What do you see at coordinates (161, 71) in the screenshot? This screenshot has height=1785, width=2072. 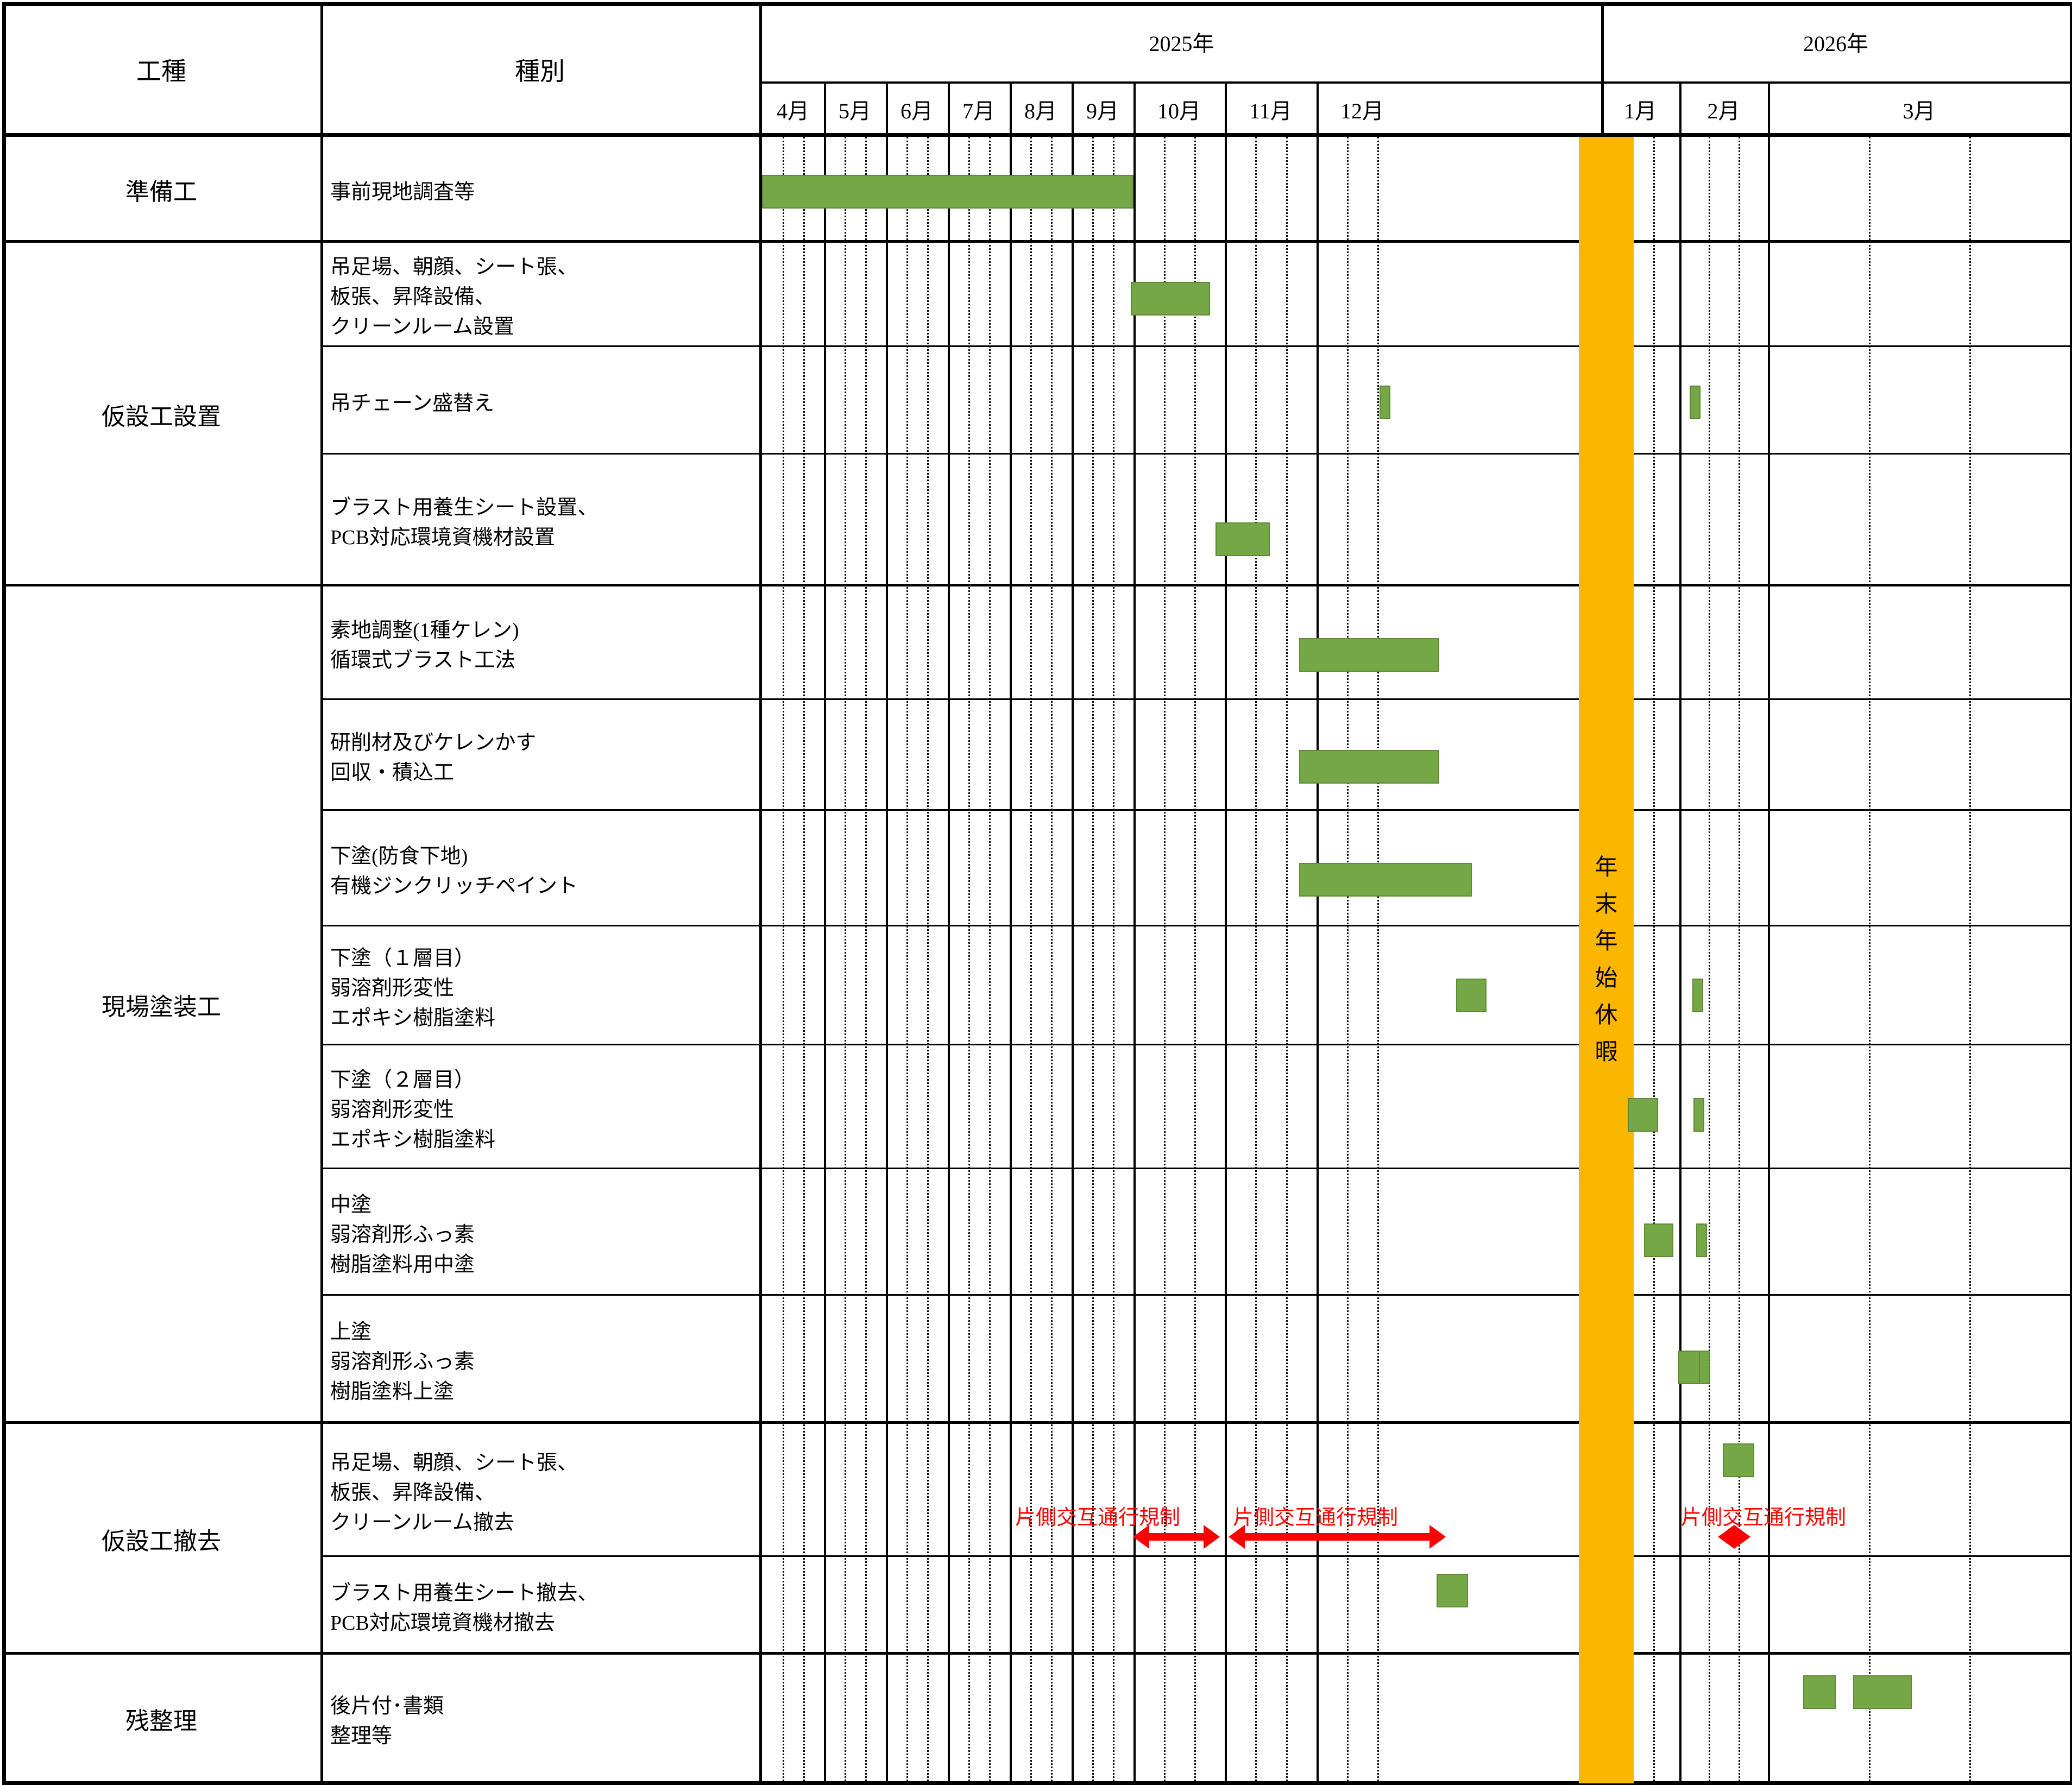 I see `page-title-kousyu: 工種` at bounding box center [161, 71].